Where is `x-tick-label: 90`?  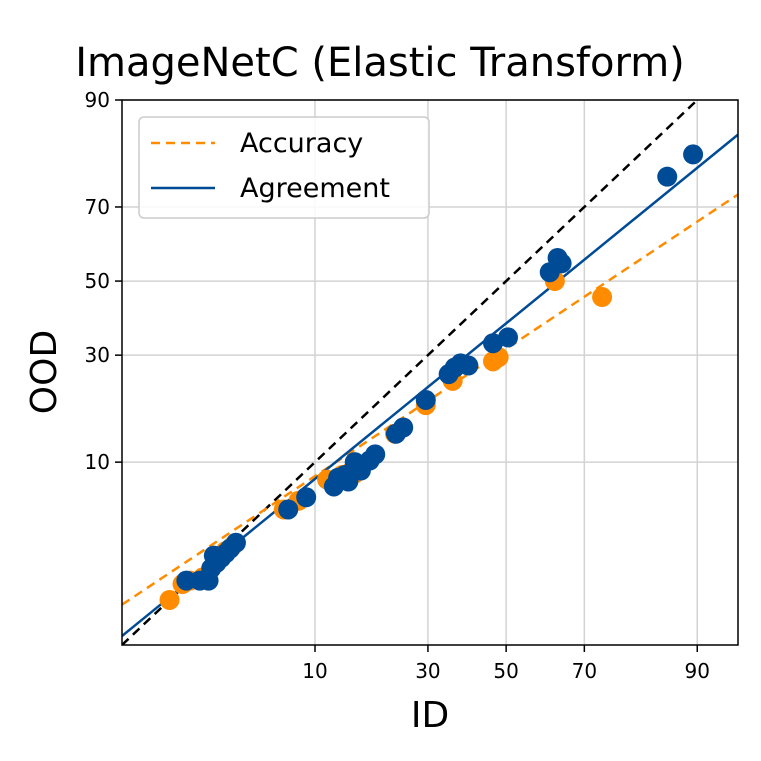 x-tick-label: 90 is located at coordinates (697, 671).